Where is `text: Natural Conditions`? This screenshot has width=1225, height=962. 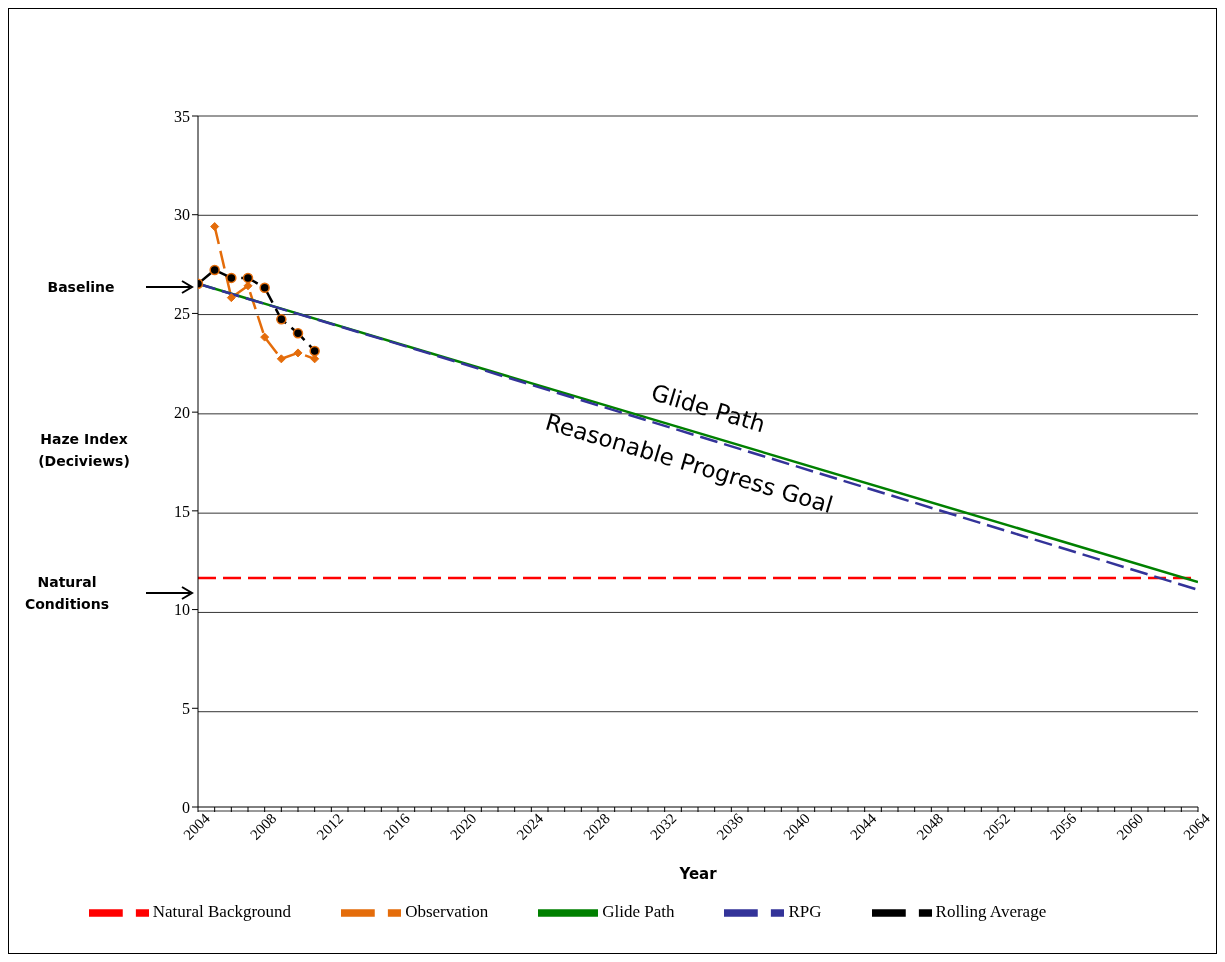
text: Natural Conditions is located at coordinates (67, 593).